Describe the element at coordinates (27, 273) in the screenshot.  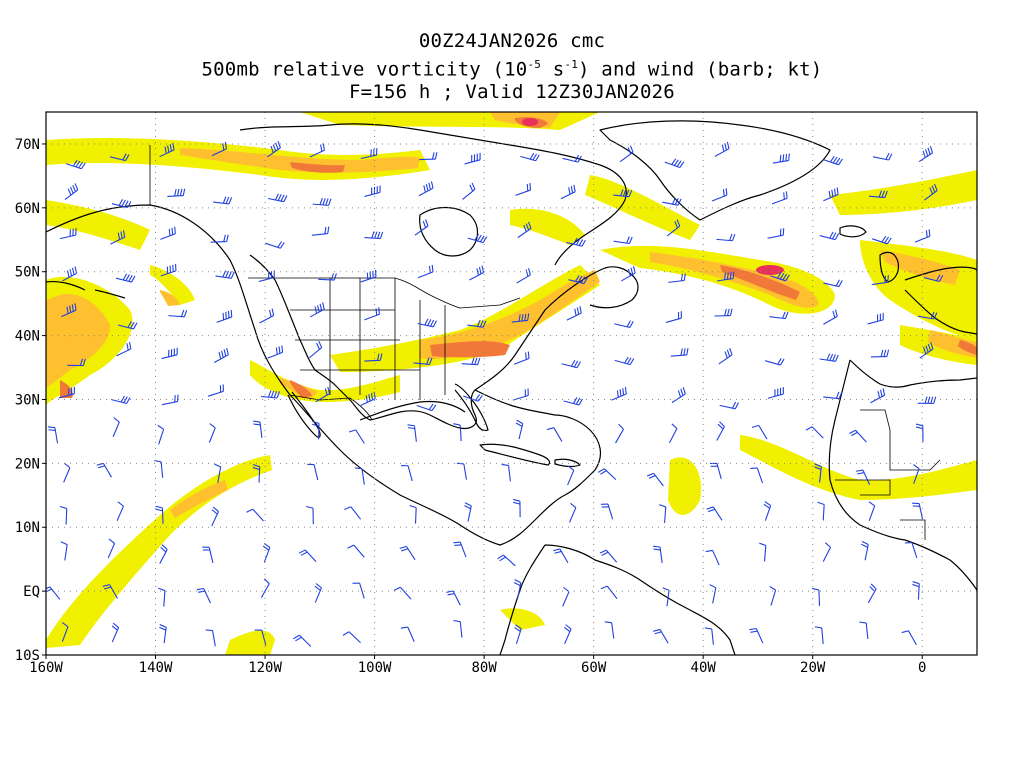
I see `lat-tick-label: 50N` at that location.